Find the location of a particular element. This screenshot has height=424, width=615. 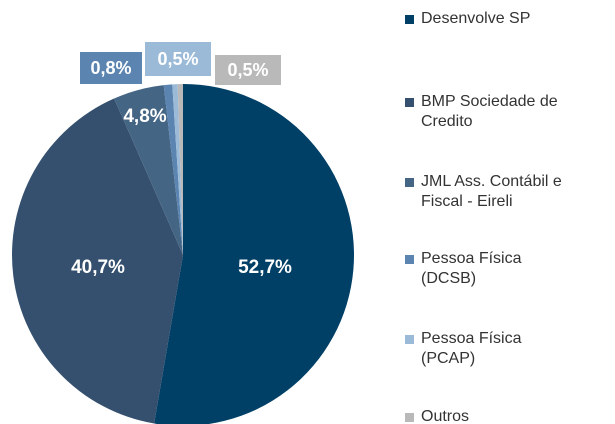

legend-label: BMP Sociedade de Credito is located at coordinates (489, 111).